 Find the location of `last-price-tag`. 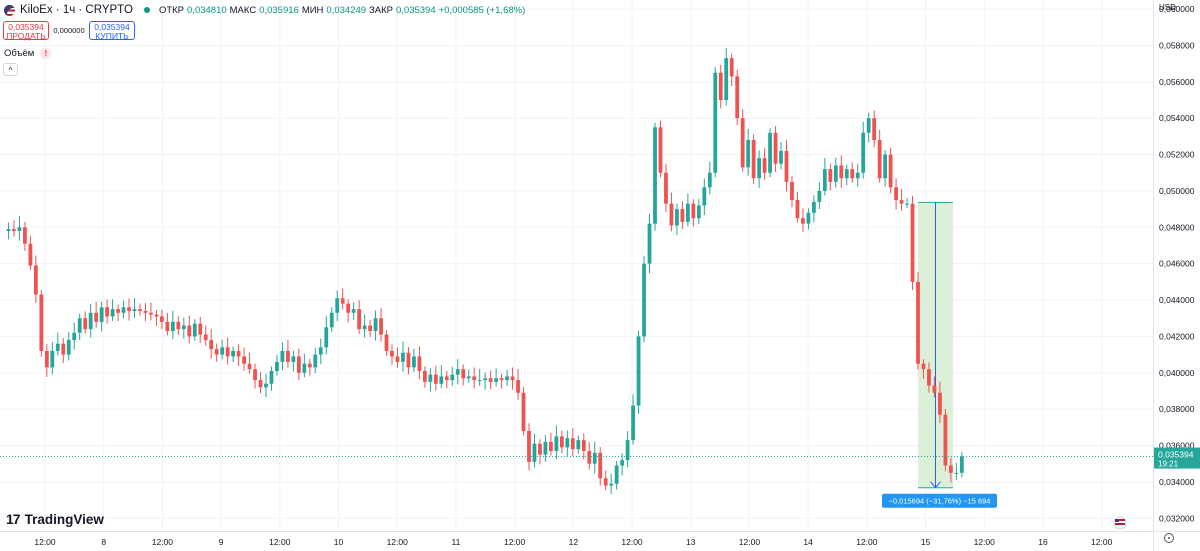

last-price-tag is located at coordinates (1177, 458).